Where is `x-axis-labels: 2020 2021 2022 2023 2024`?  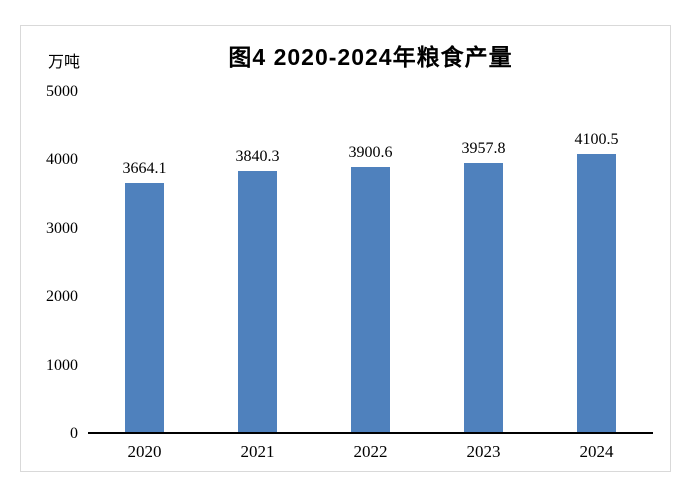
x-axis-labels: 2020 2021 2022 2023 2024 is located at coordinates (370, 452).